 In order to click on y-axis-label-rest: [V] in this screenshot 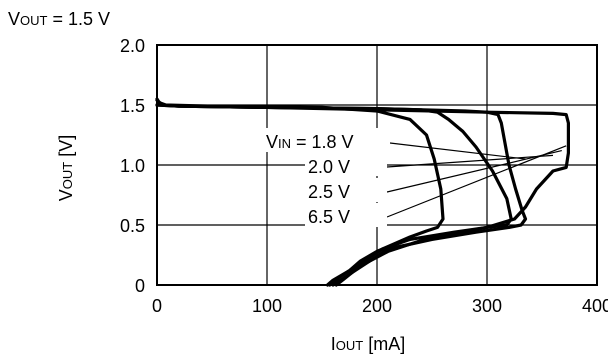, I will do `click(66, 148)`.